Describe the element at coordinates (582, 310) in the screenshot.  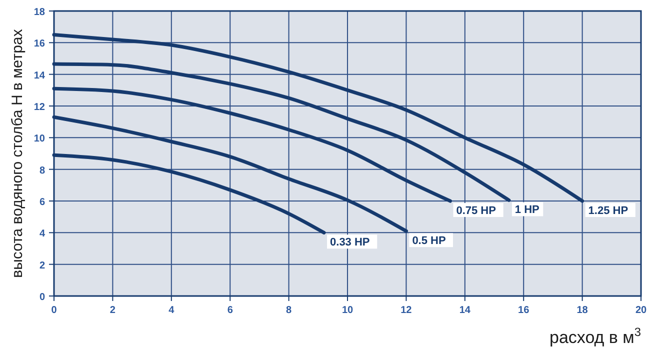
I see `x-tick-label: 18` at that location.